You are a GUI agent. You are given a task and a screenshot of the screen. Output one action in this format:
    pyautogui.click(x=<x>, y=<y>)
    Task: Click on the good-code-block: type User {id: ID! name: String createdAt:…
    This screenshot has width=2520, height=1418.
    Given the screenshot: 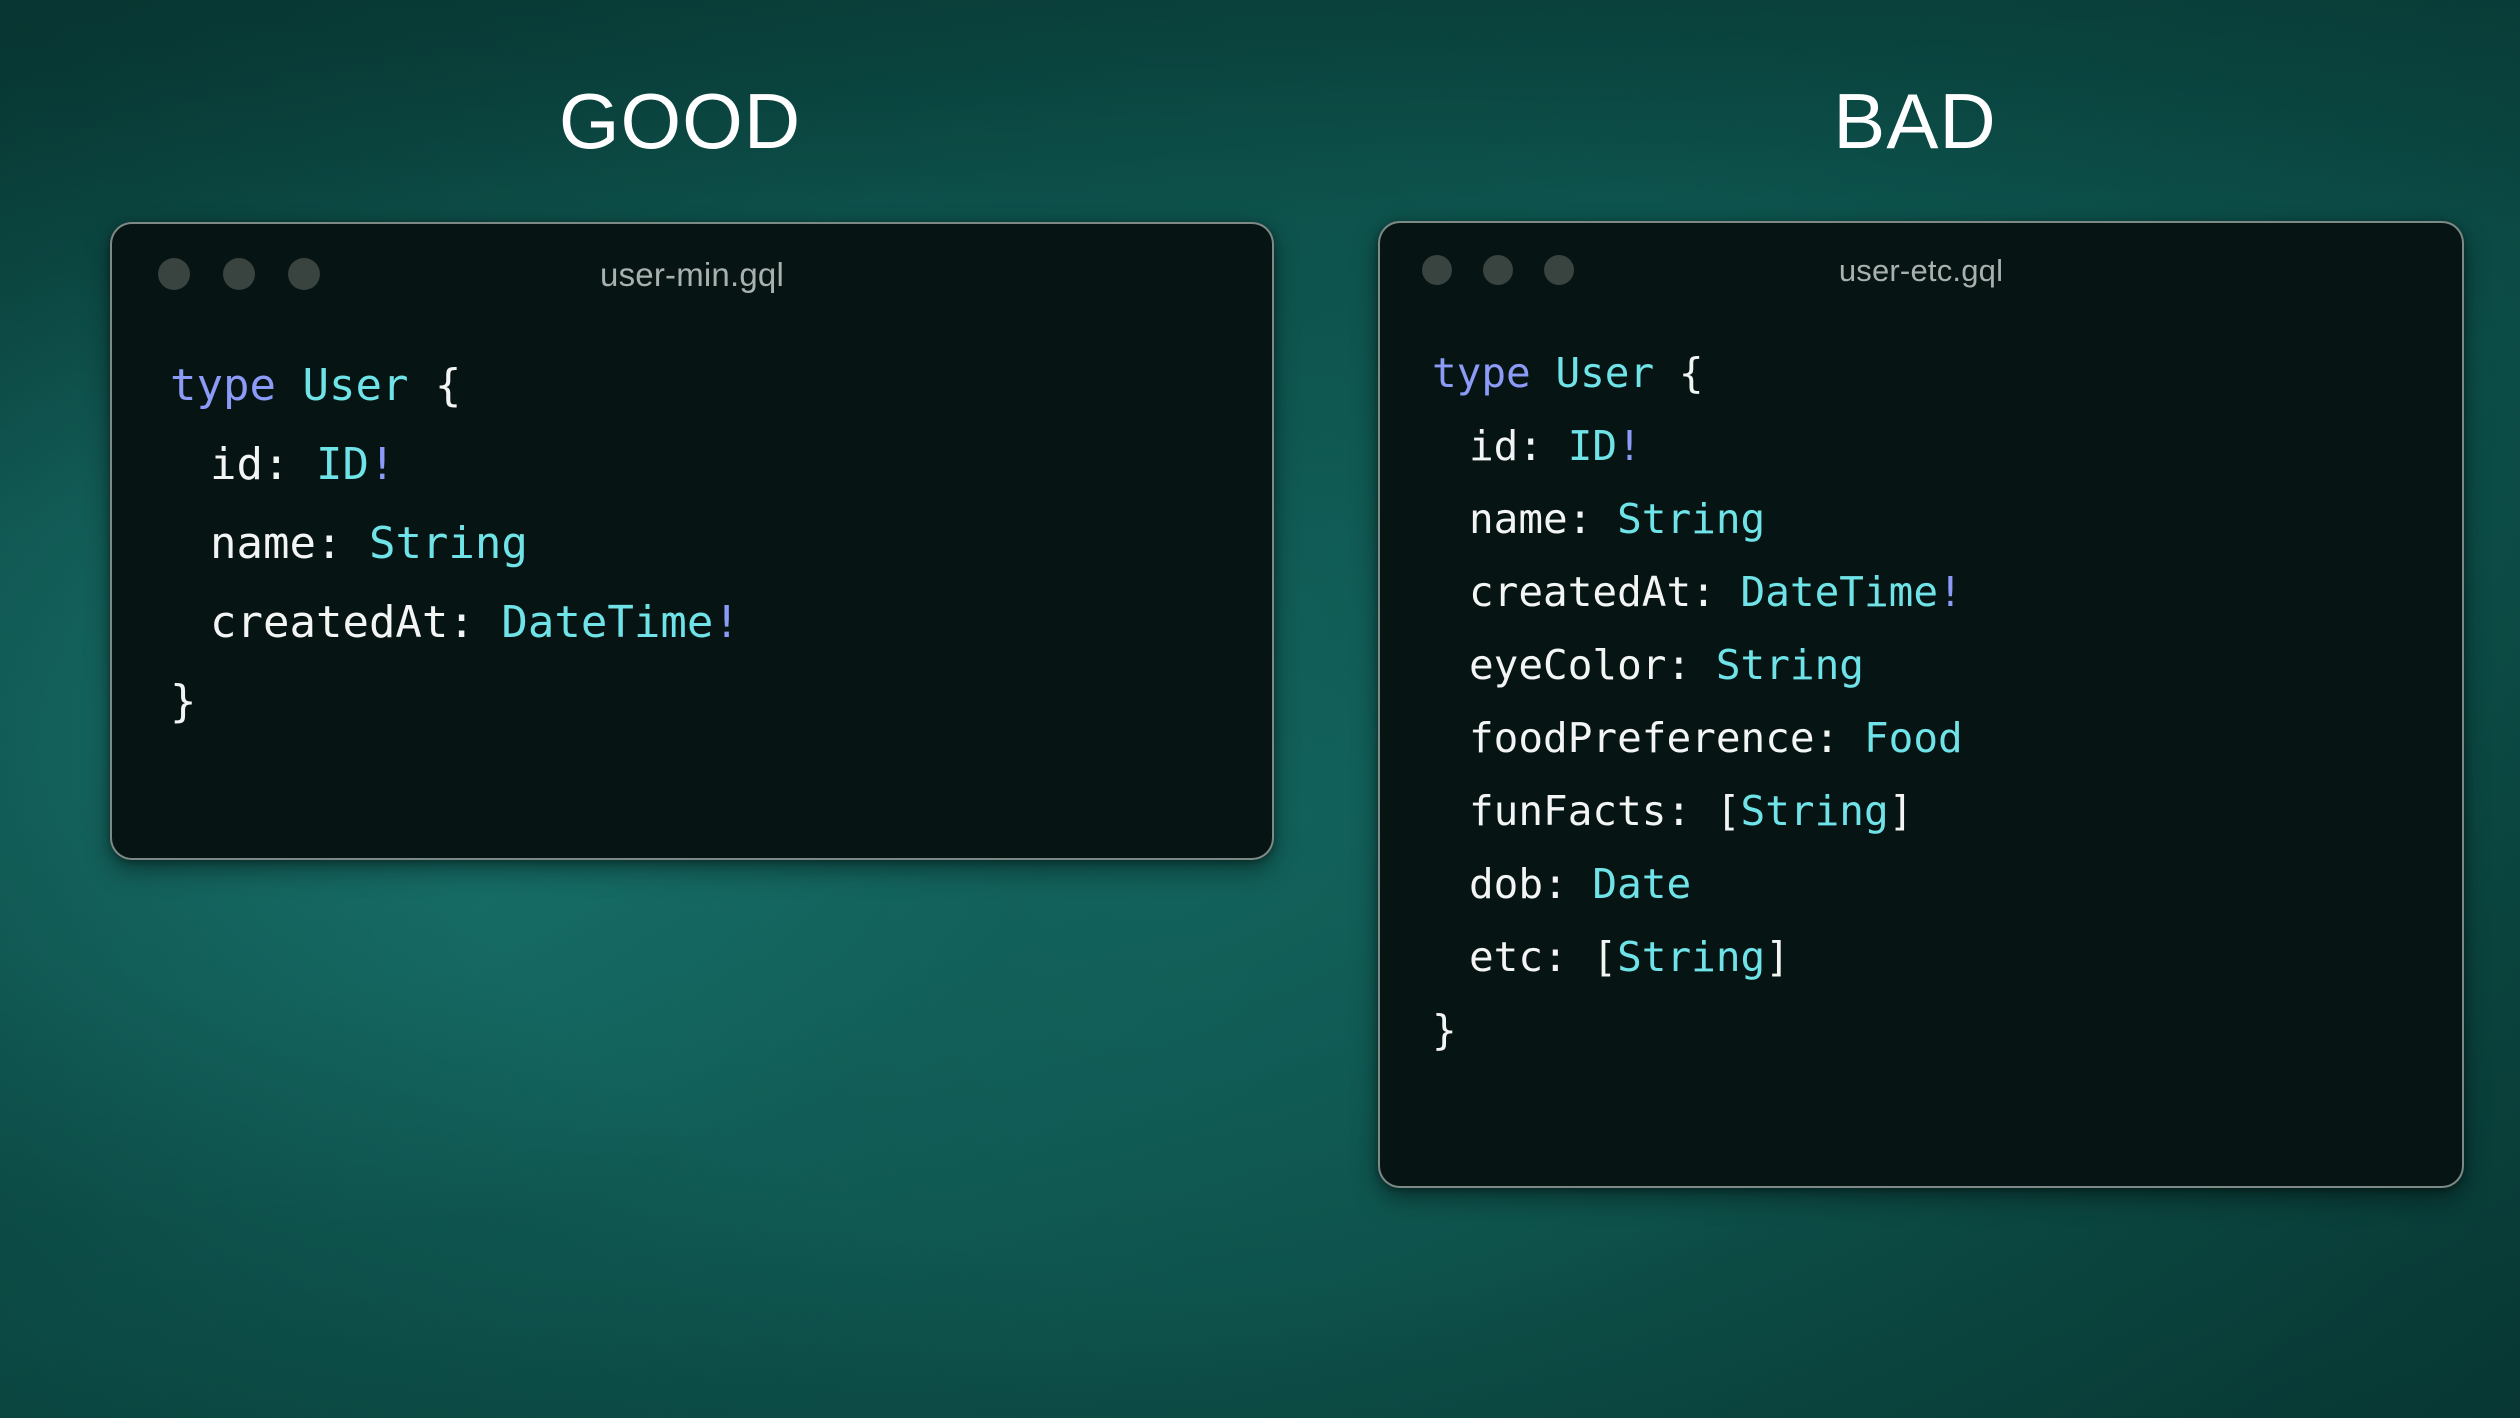 What is the action you would take?
    pyautogui.click(x=692, y=534)
    